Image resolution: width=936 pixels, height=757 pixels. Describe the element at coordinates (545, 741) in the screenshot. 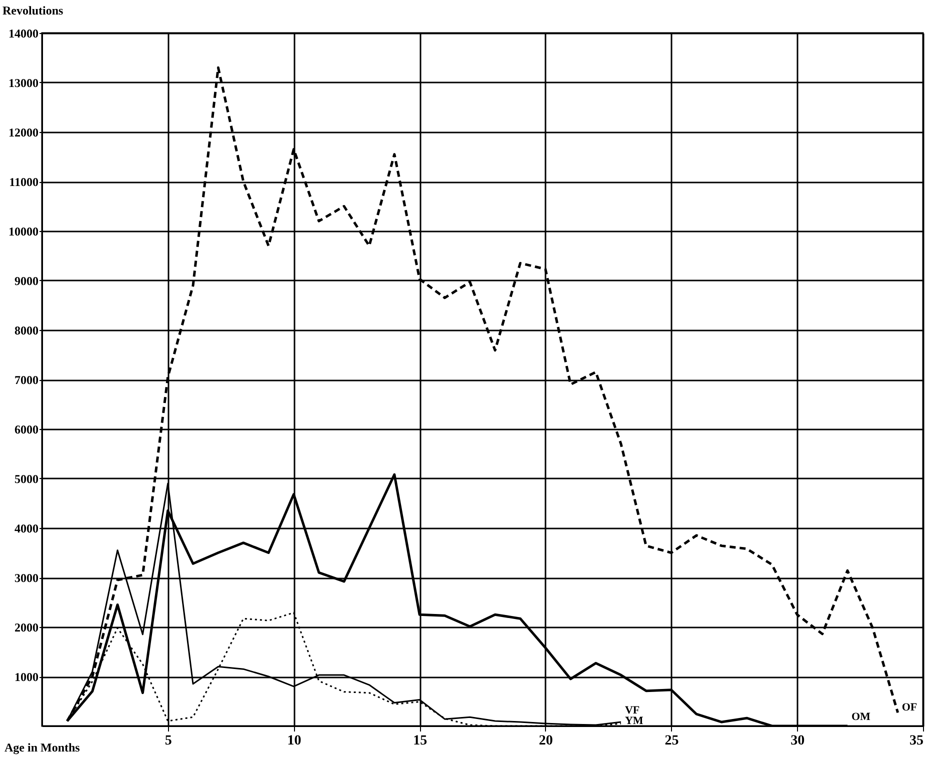

I see `x-tick-label: 20` at that location.